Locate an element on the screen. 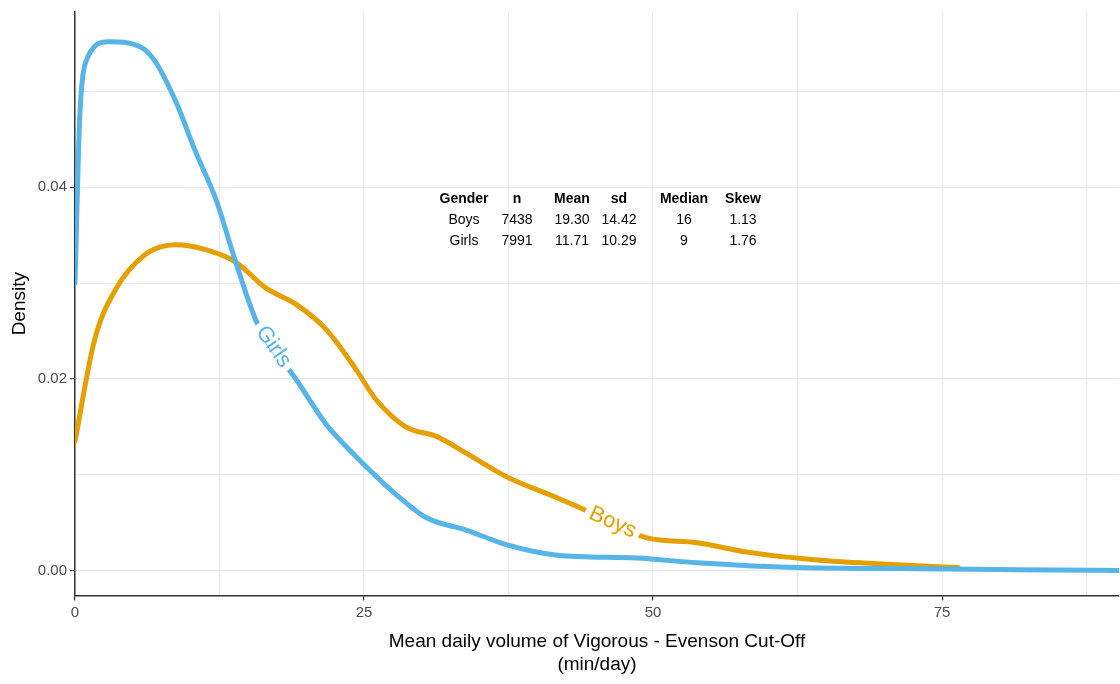 The height and width of the screenshot is (684, 1120). y-axis-title: Density is located at coordinates (18, 303).